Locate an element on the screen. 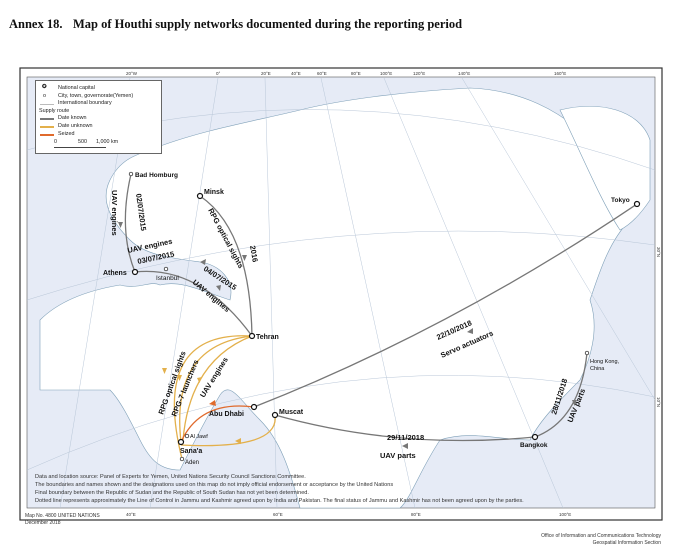 Image resolution: width=693 pixels, height=551 pixels. tick-label: 140°E is located at coordinates (464, 73).